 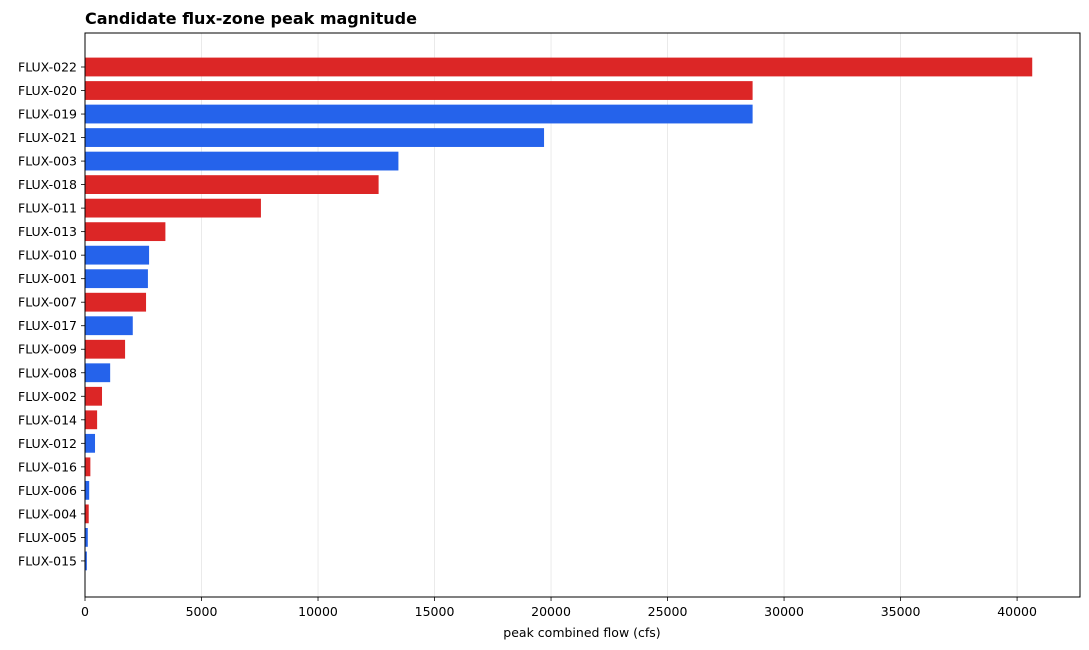 What do you see at coordinates (47, 443) in the screenshot?
I see `y-tick-label: FLUX-012` at bounding box center [47, 443].